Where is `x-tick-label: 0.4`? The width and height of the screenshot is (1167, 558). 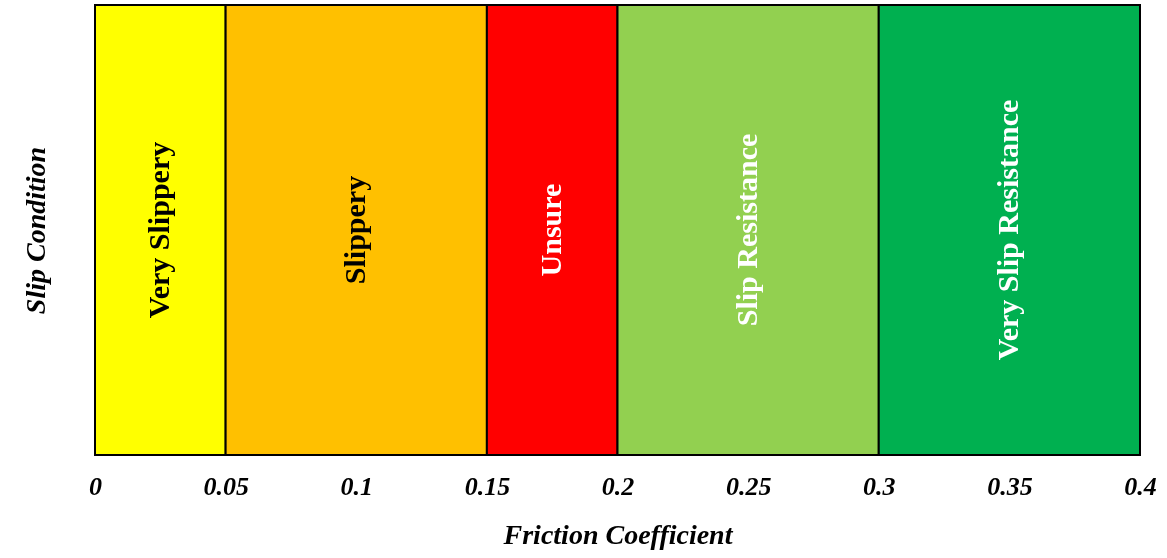 x-tick-label: 0.4 is located at coordinates (1140, 486).